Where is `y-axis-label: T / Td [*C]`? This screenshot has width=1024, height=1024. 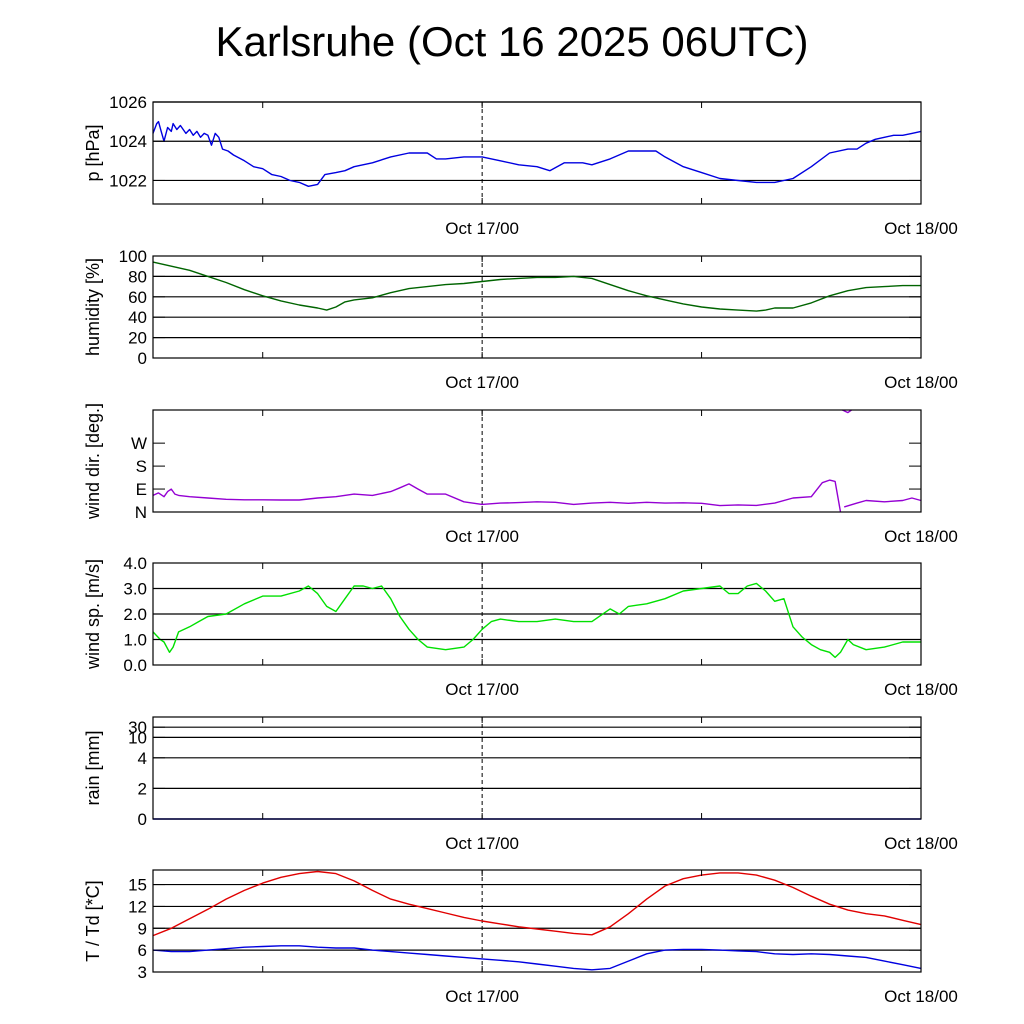 y-axis-label: T / Td [*C] is located at coordinates (93, 920).